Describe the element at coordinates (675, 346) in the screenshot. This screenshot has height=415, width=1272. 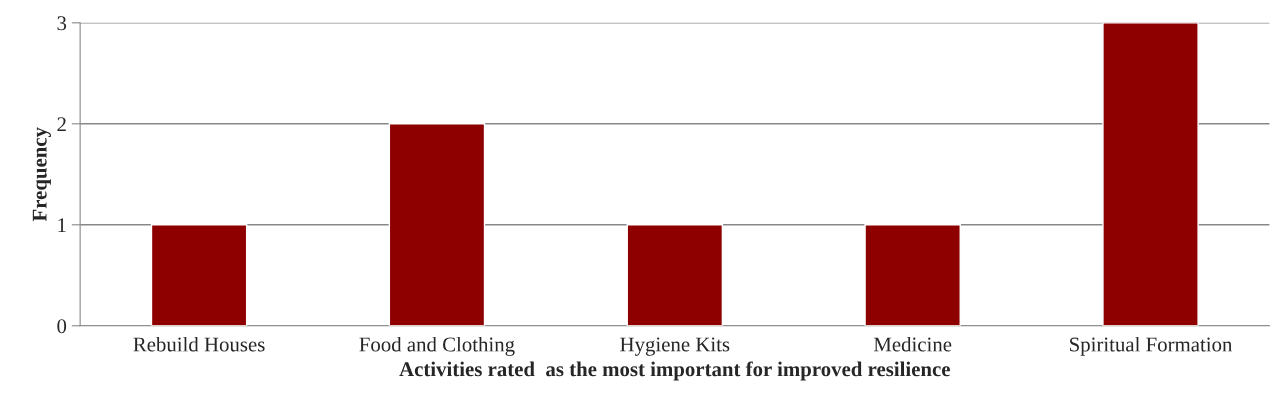
I see `x-tick-label: Hygiene Kits` at that location.